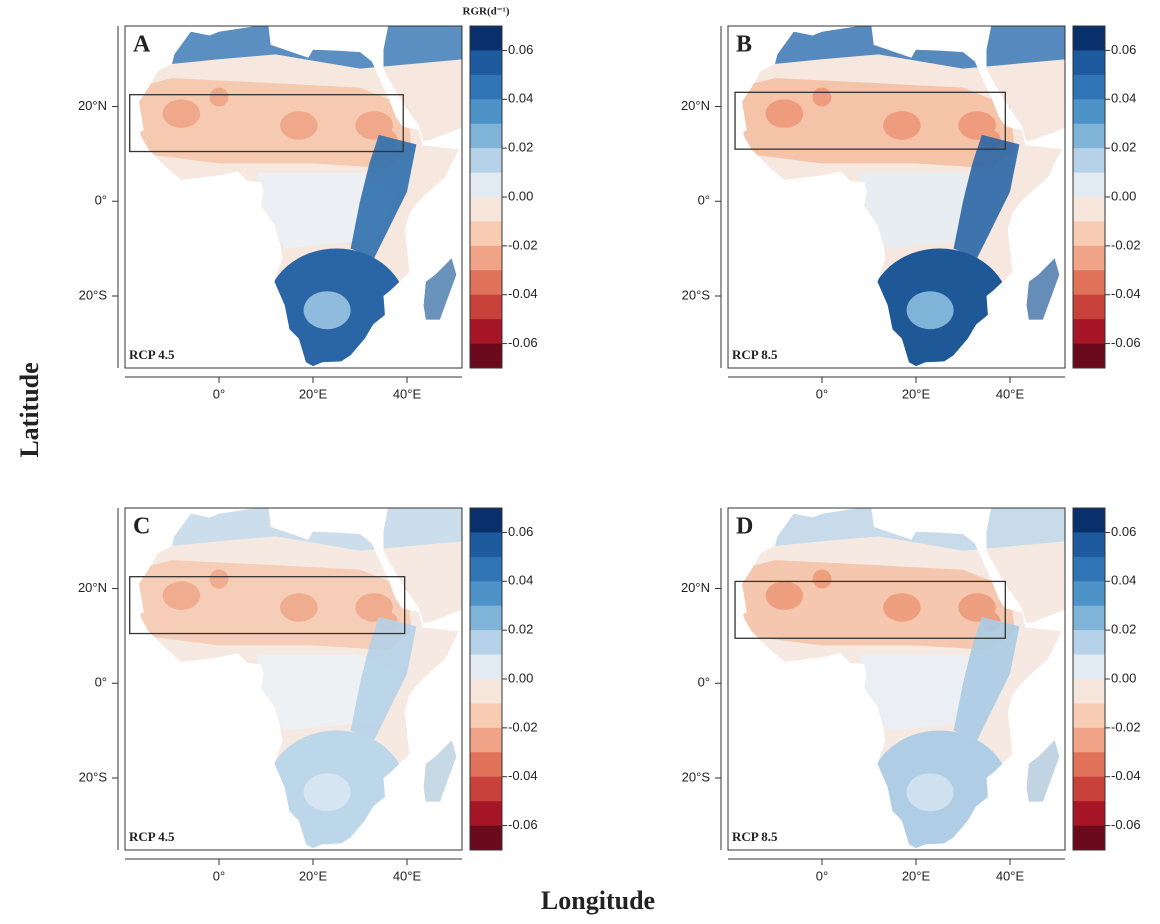  What do you see at coordinates (29, 409) in the screenshot?
I see `y-axis-title: Latitude` at bounding box center [29, 409].